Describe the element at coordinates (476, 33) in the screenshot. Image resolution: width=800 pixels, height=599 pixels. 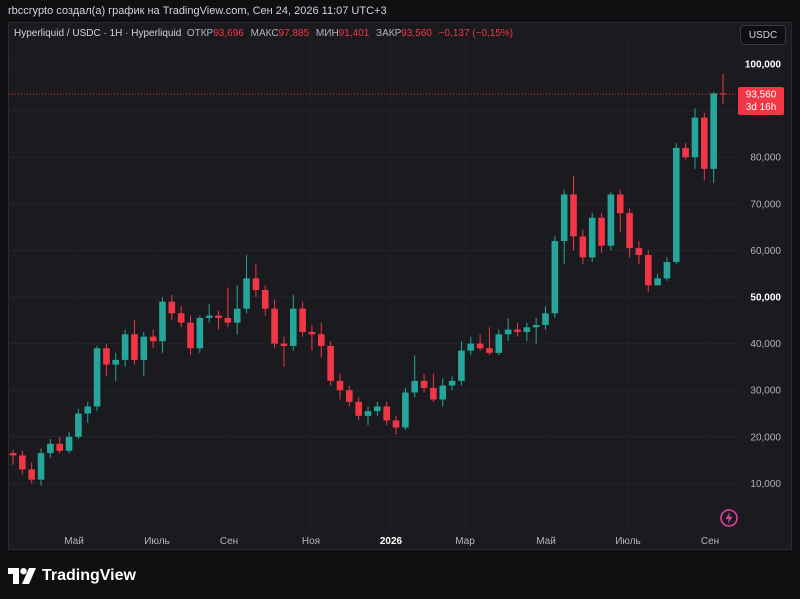
I see `change-value: −0,137 (−0,15%)` at that location.